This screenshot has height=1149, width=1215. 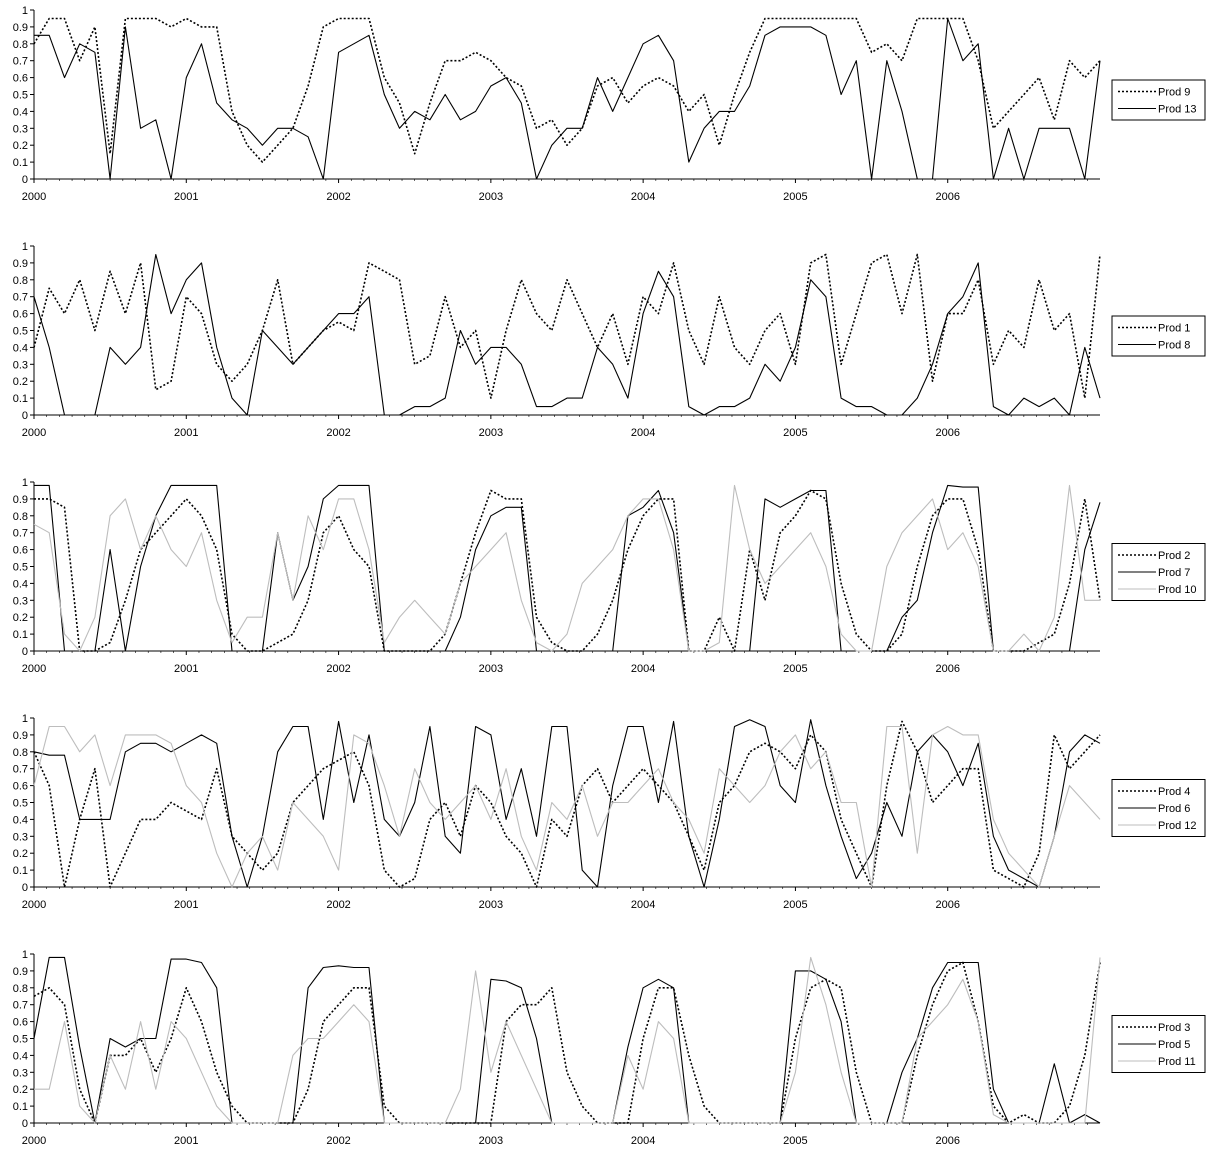 I want to click on legend-label: Prod 7, so click(x=1174, y=573).